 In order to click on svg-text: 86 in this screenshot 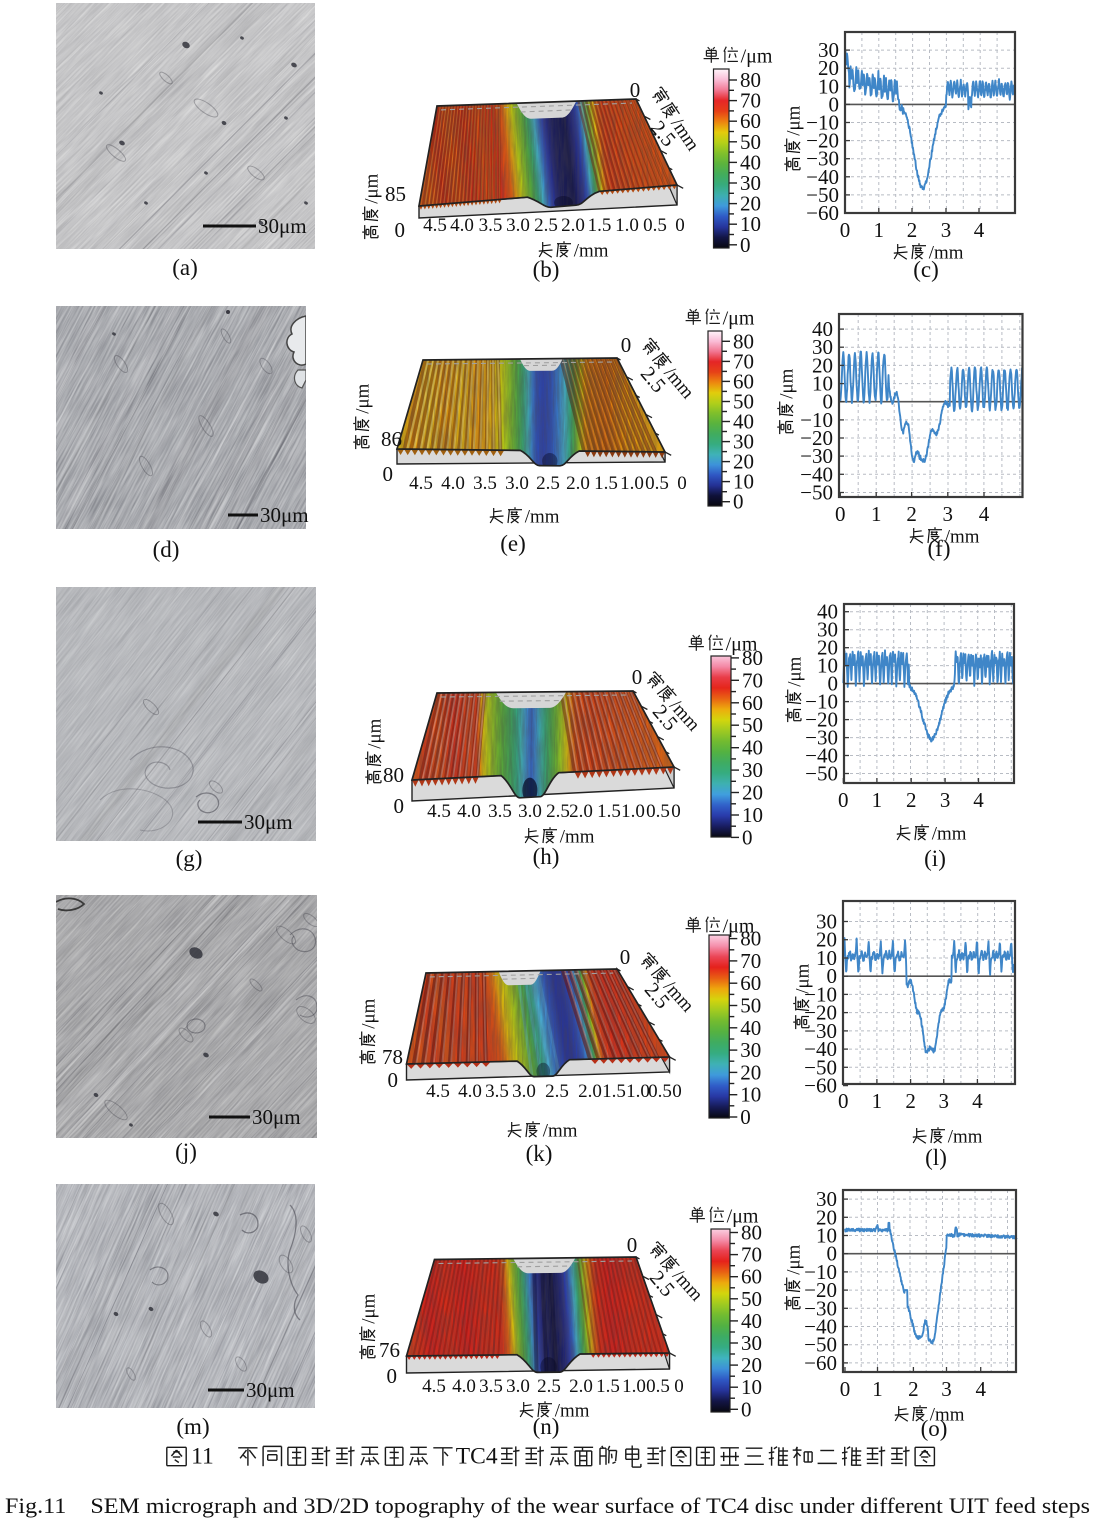, I will do `click(391, 439)`.